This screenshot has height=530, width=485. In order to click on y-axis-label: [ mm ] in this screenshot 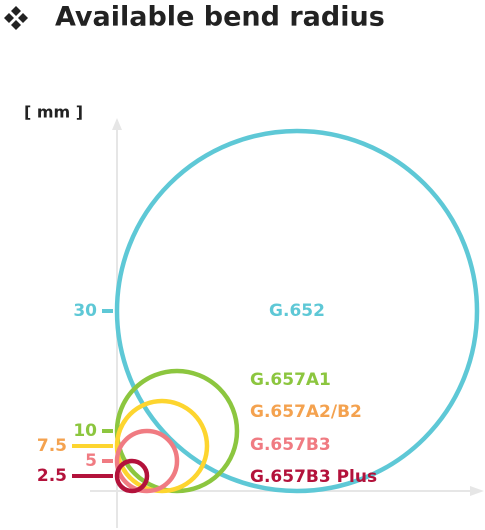, I will do `click(53, 112)`.